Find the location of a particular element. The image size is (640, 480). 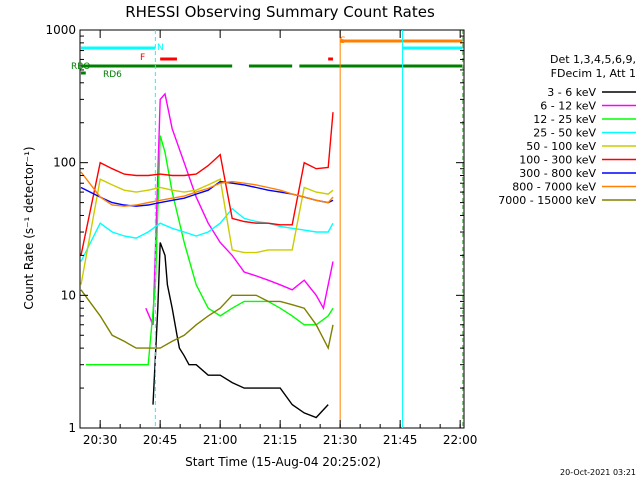

x-axis-label: Start Time (15-Aug-04 20:25:02) is located at coordinates (283, 462).